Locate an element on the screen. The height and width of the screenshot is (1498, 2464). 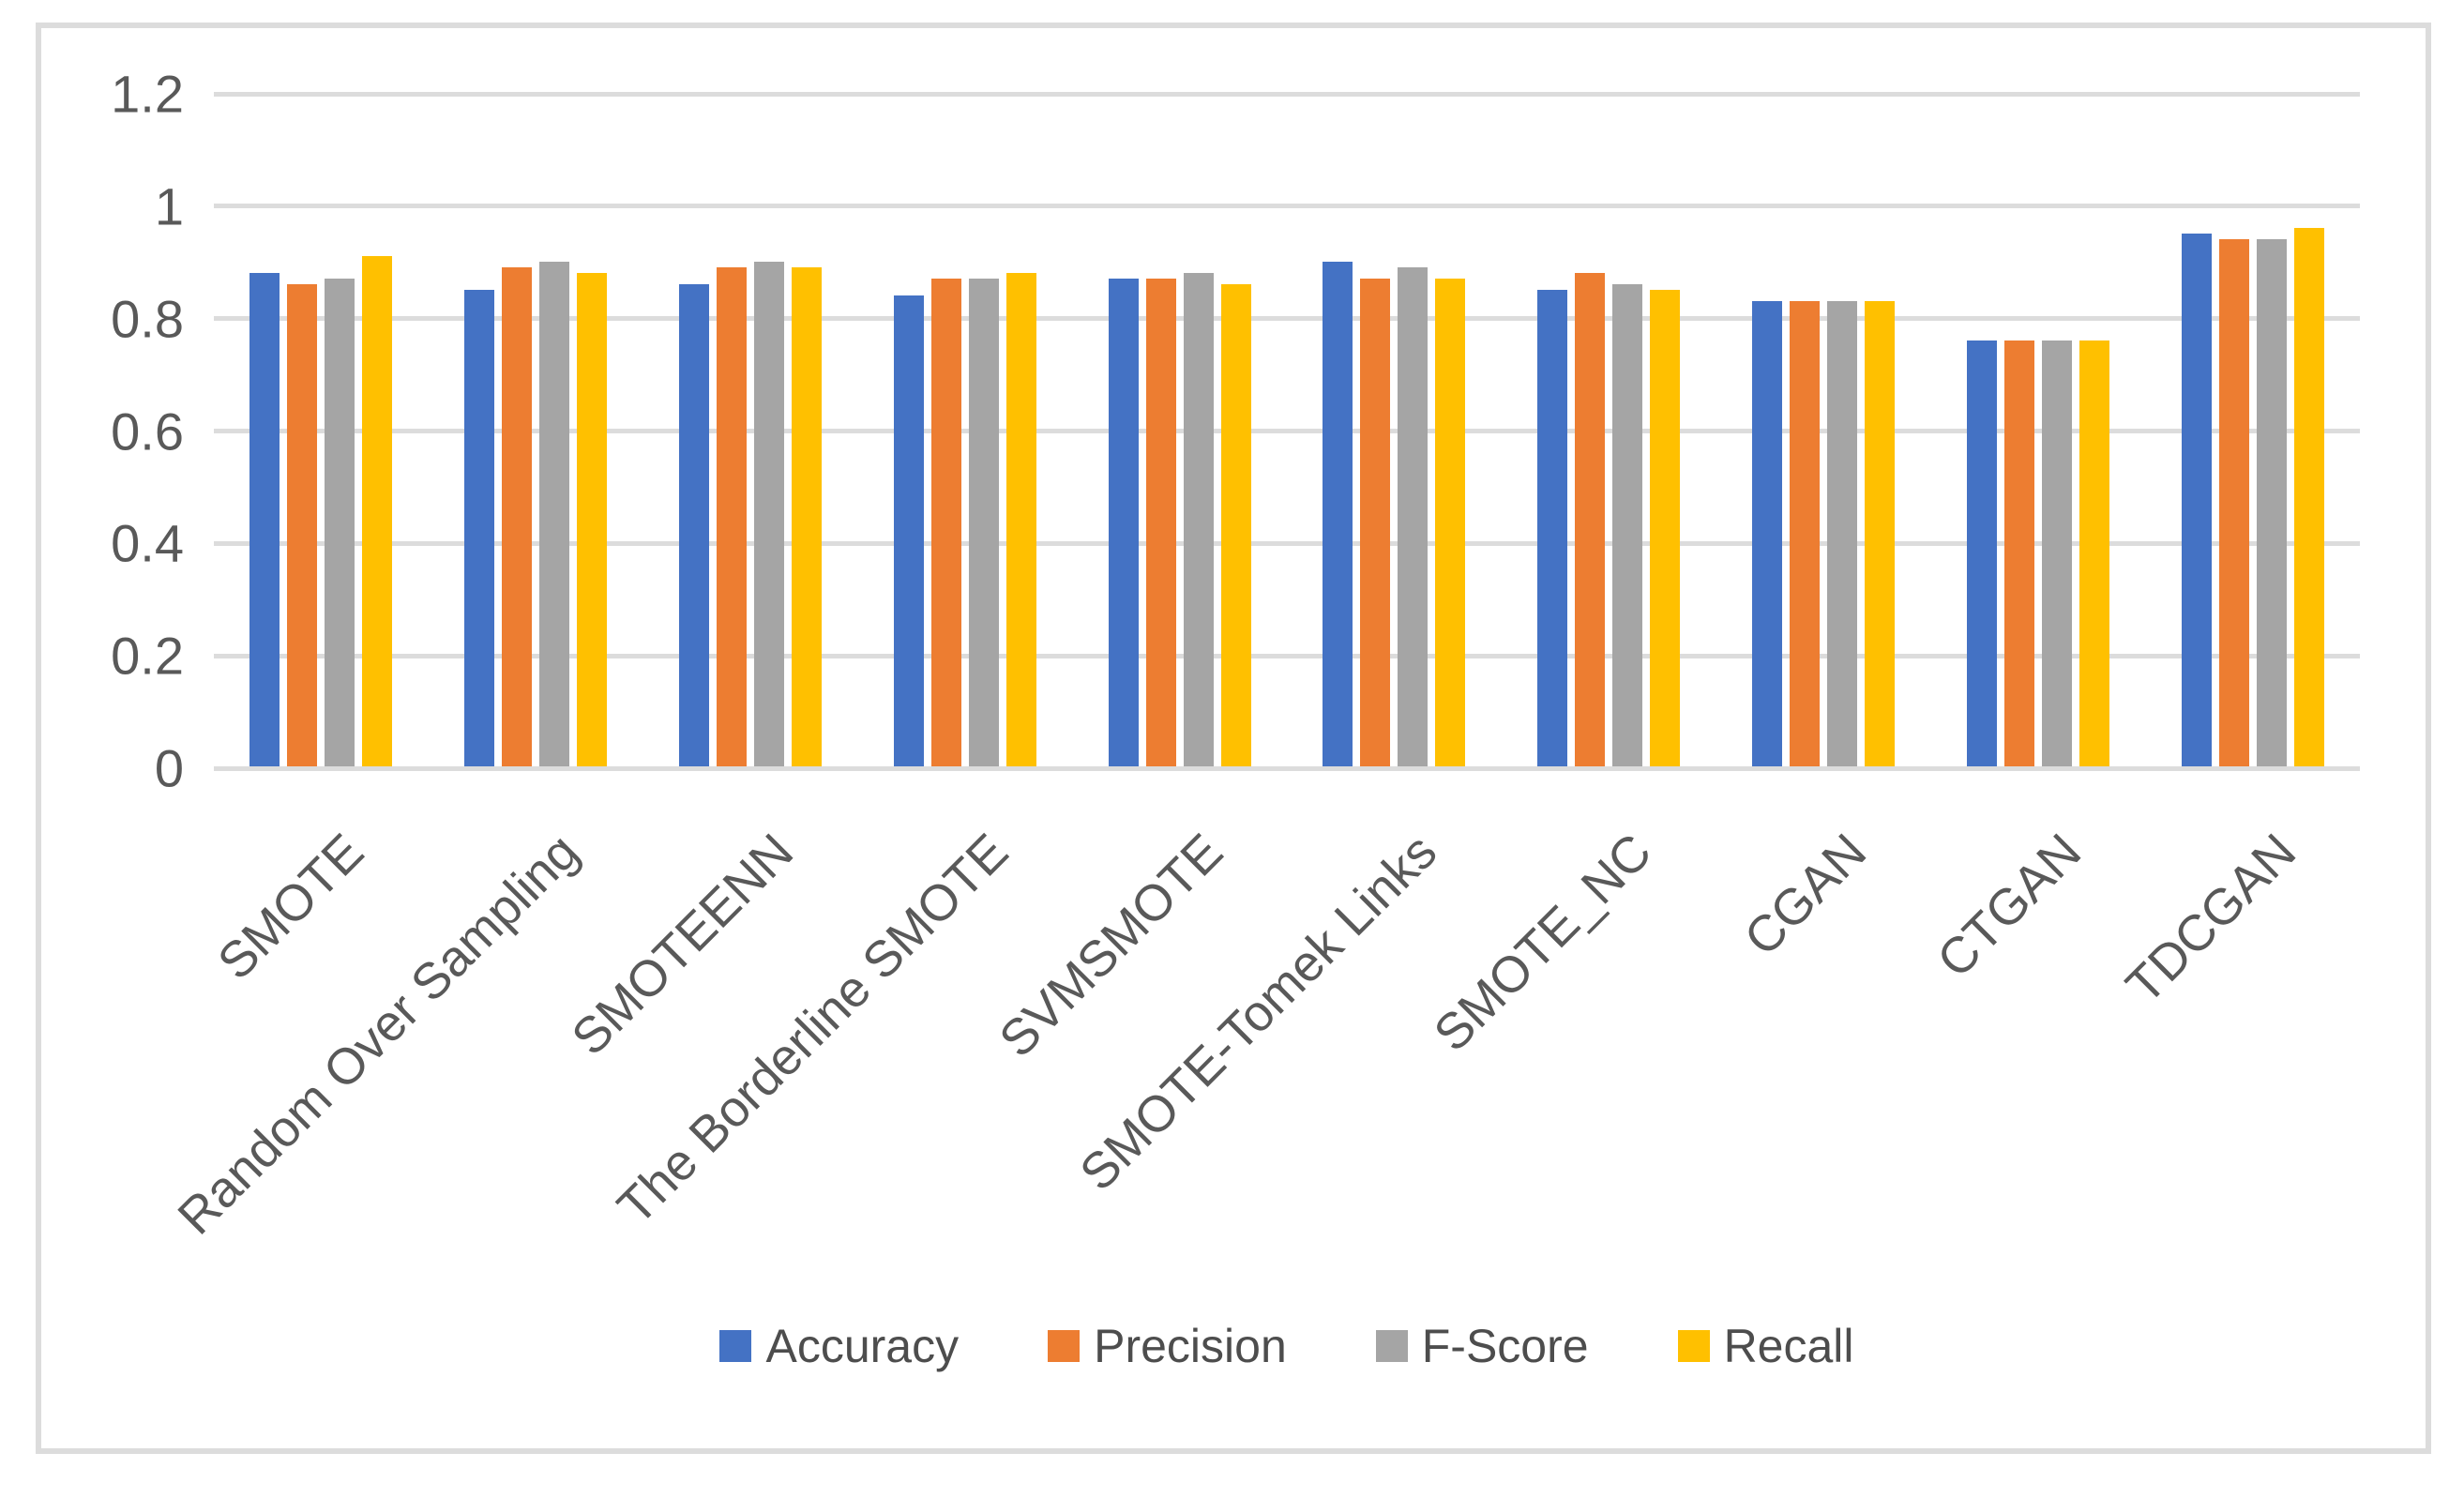
bar-f-score-smoteenn is located at coordinates (768, 514).